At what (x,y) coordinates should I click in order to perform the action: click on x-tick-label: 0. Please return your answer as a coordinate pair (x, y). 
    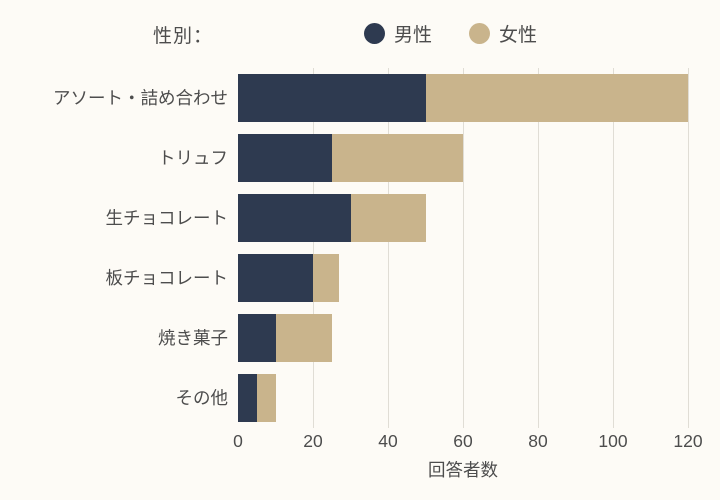
    Looking at the image, I should click on (238, 441).